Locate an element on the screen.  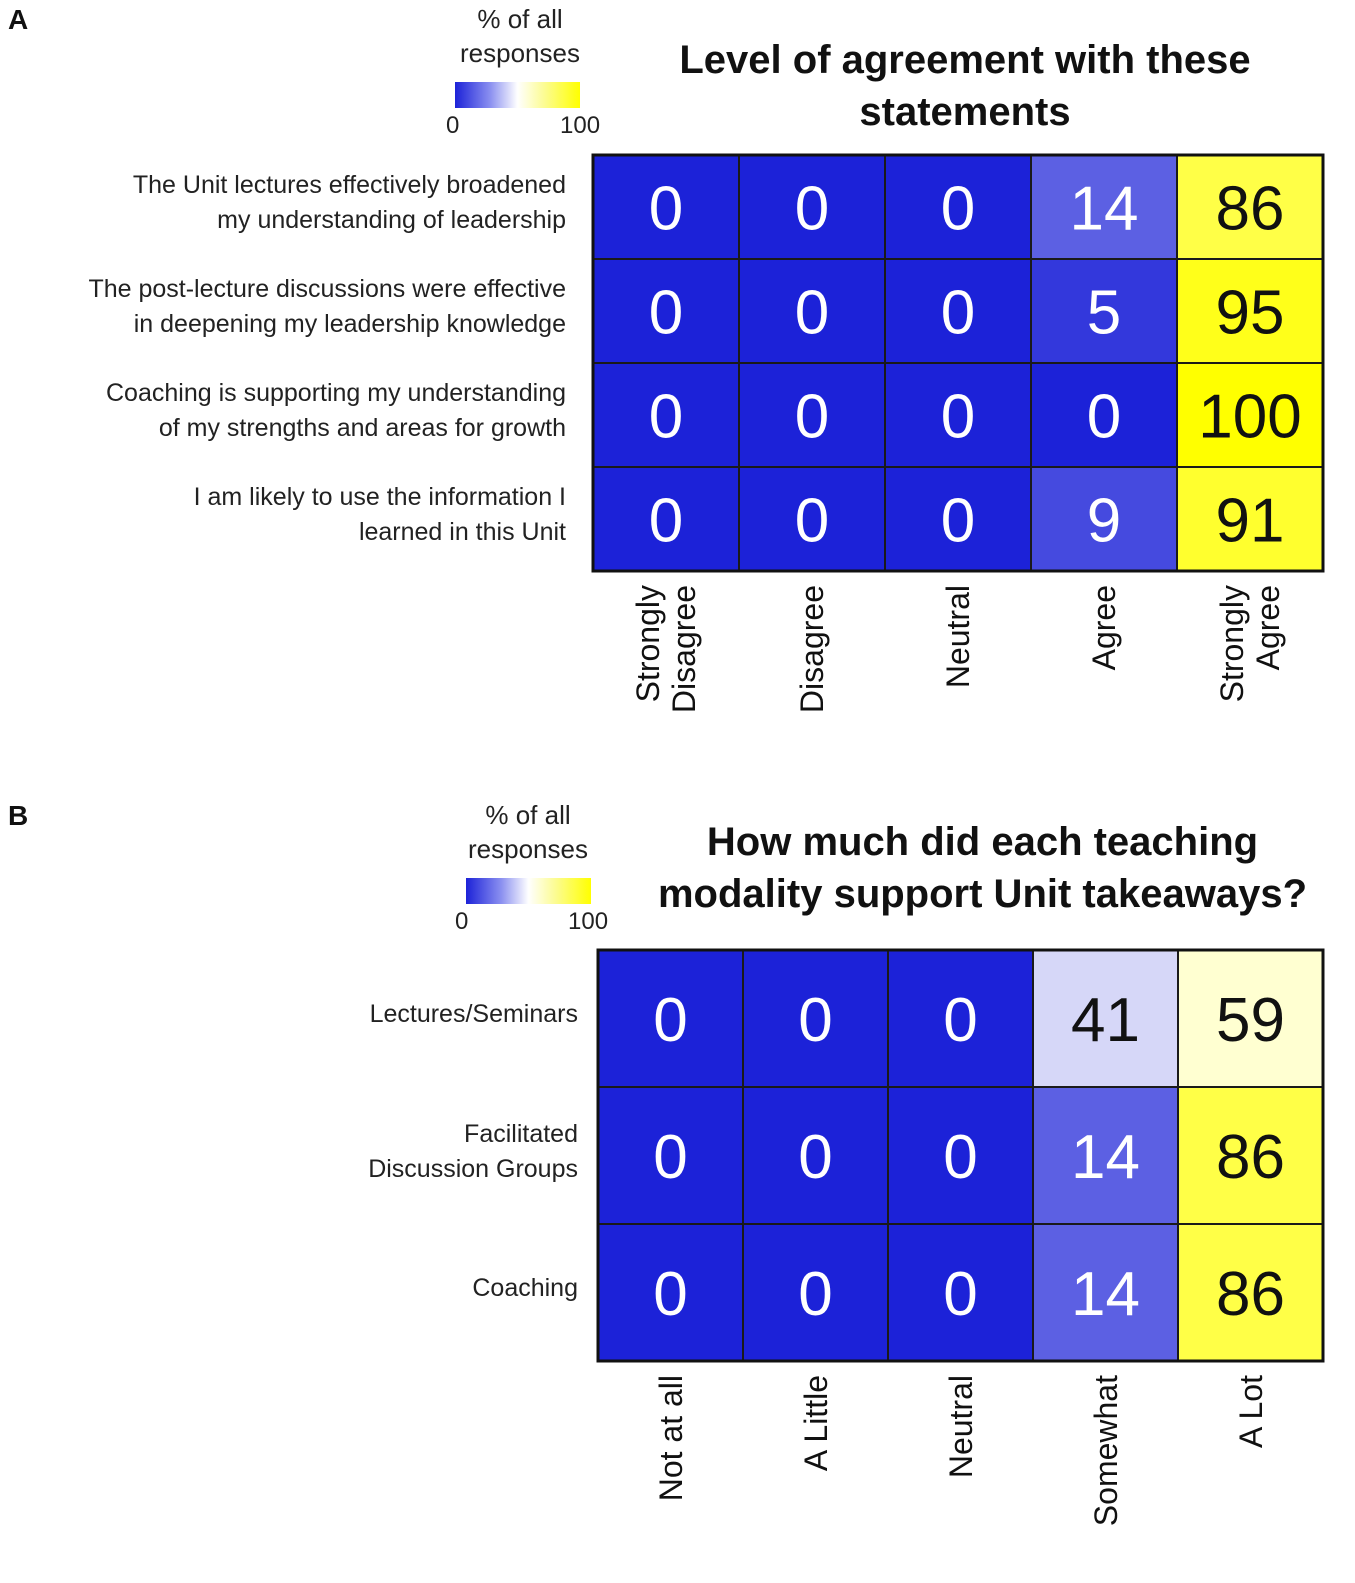
cell-value-label: 41 is located at coordinates (1105, 1020).